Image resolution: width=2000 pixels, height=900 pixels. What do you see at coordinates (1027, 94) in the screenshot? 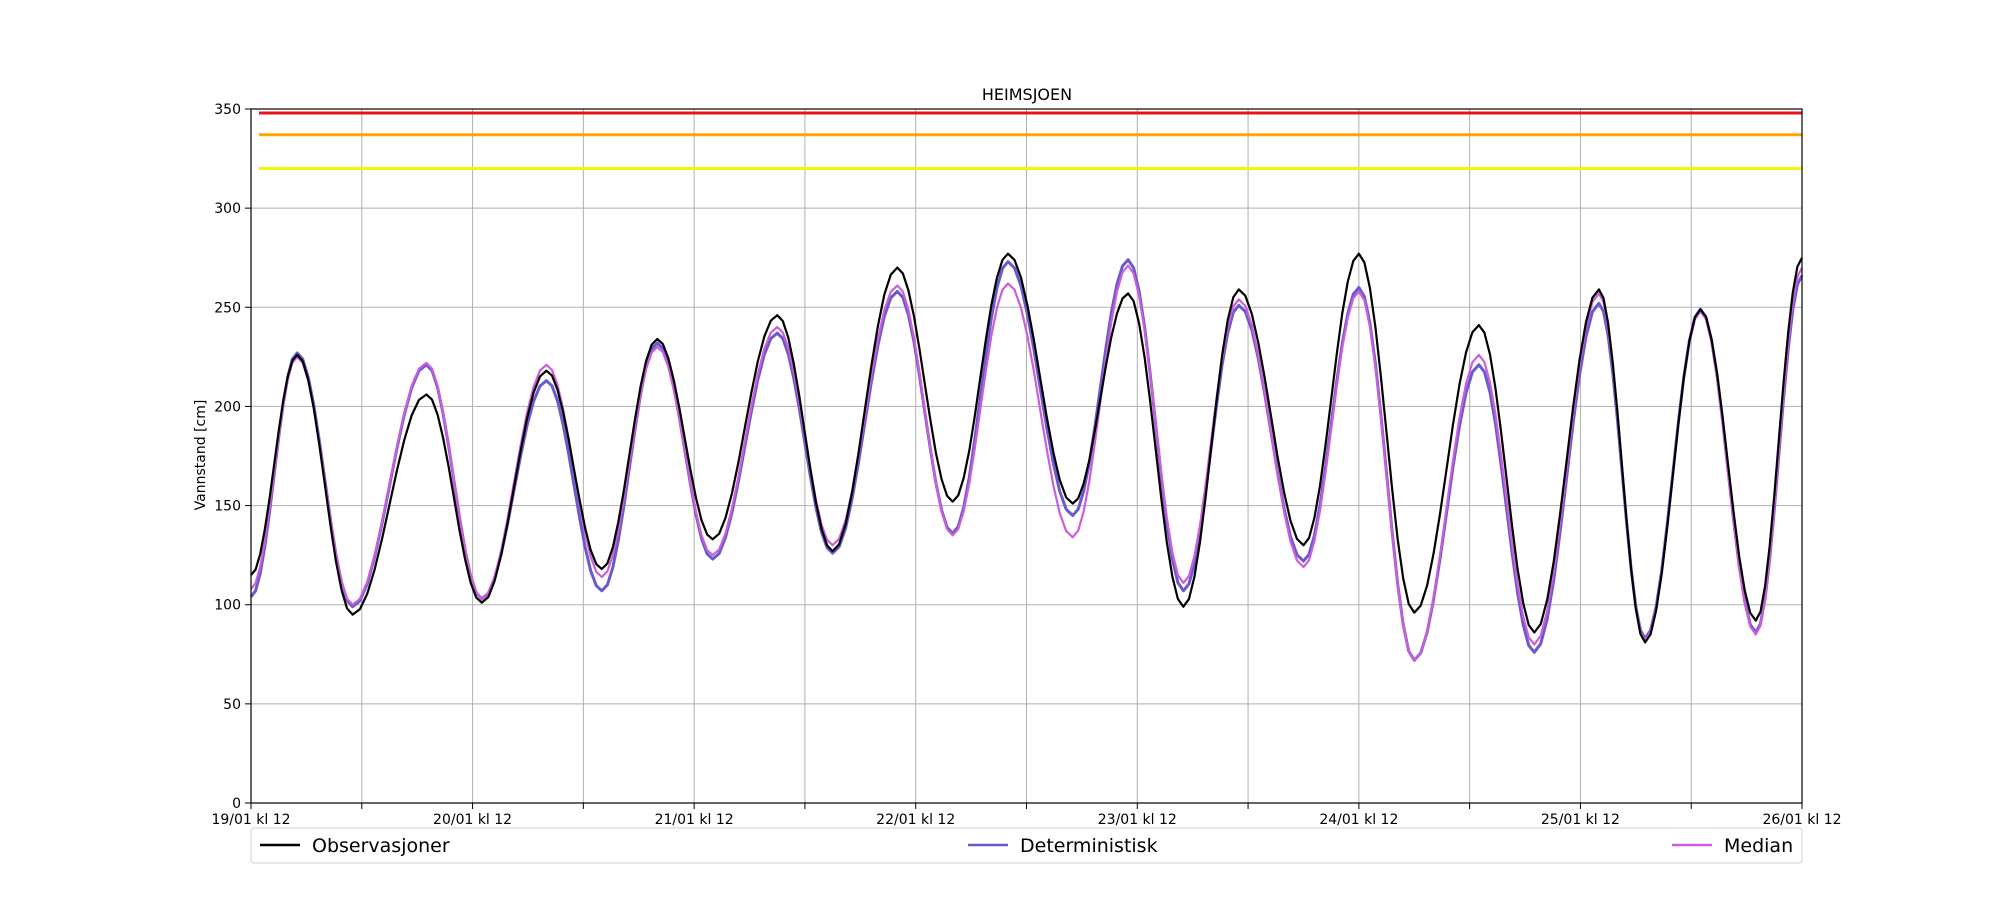
I see `chart-title: HEIMSJOEN` at bounding box center [1027, 94].